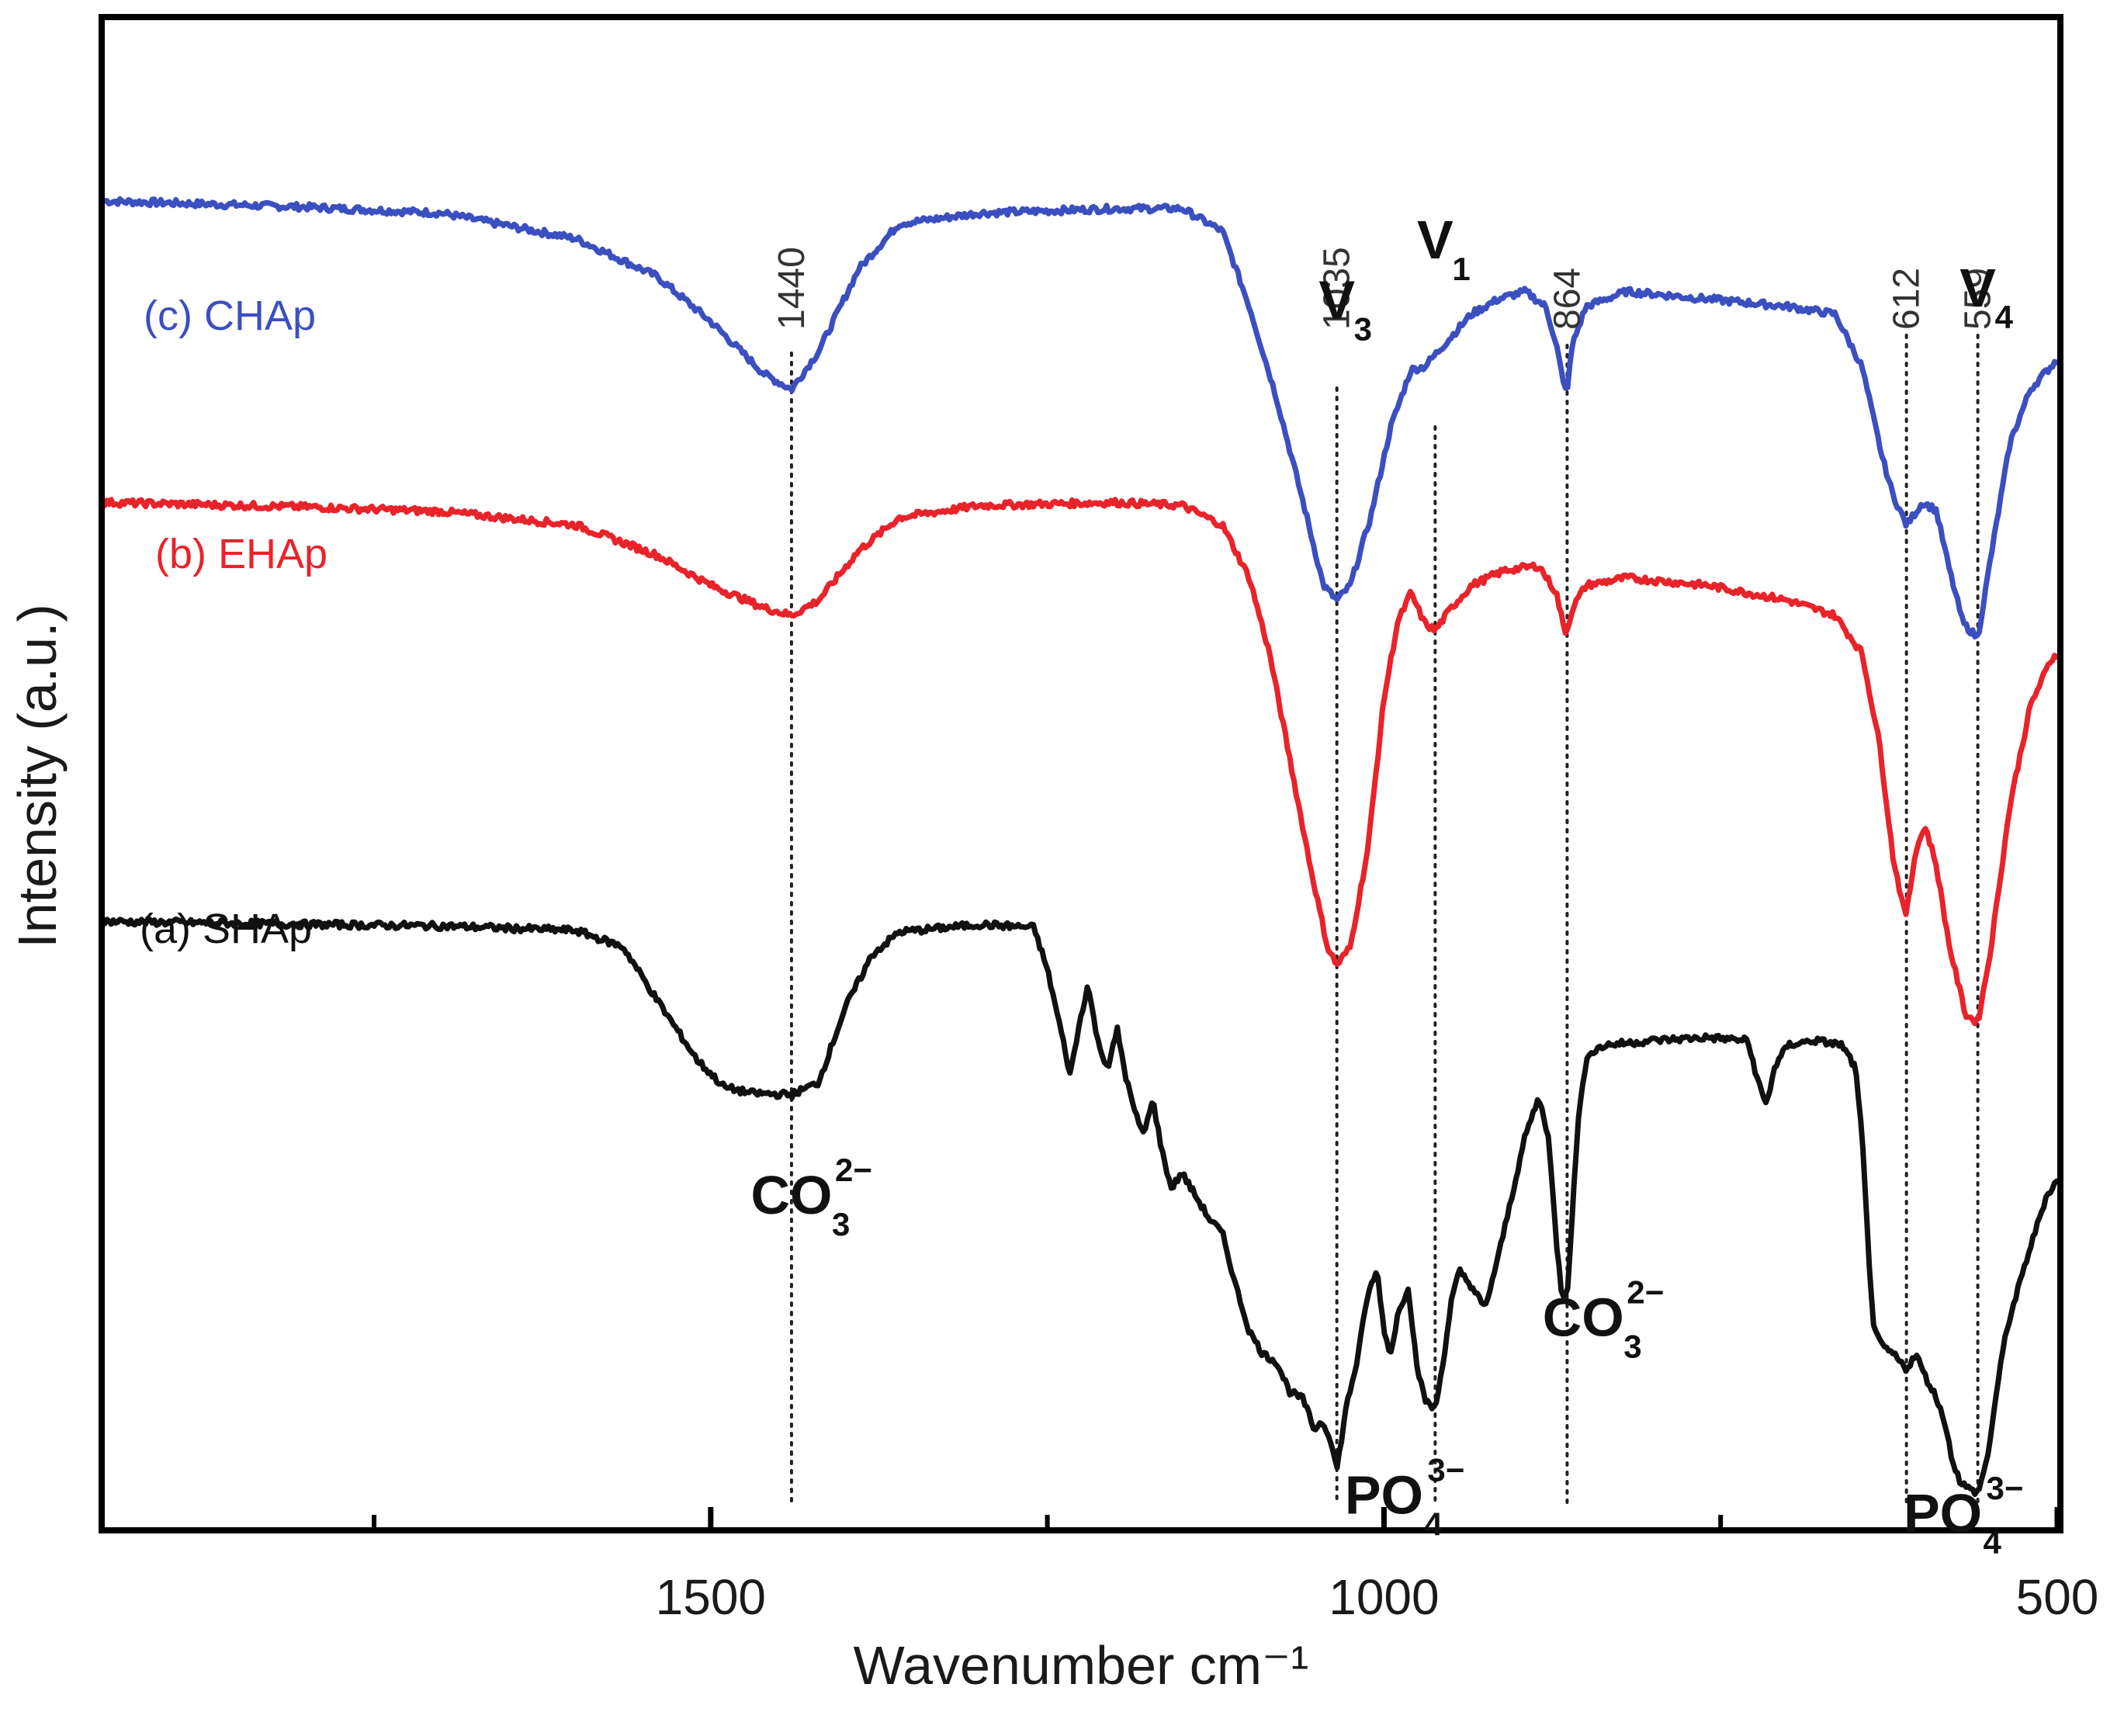  Describe the element at coordinates (1384, 1597) in the screenshot. I see `x-tick-label-1000: 1000` at that location.